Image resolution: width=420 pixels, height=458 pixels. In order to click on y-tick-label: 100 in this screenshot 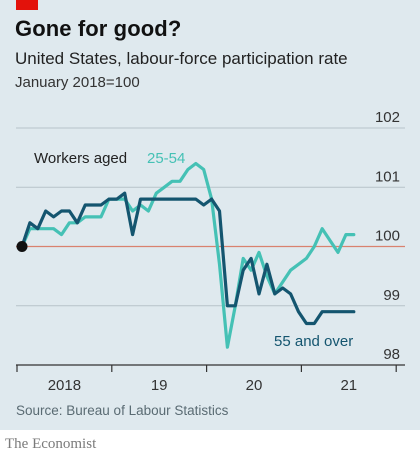, I will do `click(387, 236)`.